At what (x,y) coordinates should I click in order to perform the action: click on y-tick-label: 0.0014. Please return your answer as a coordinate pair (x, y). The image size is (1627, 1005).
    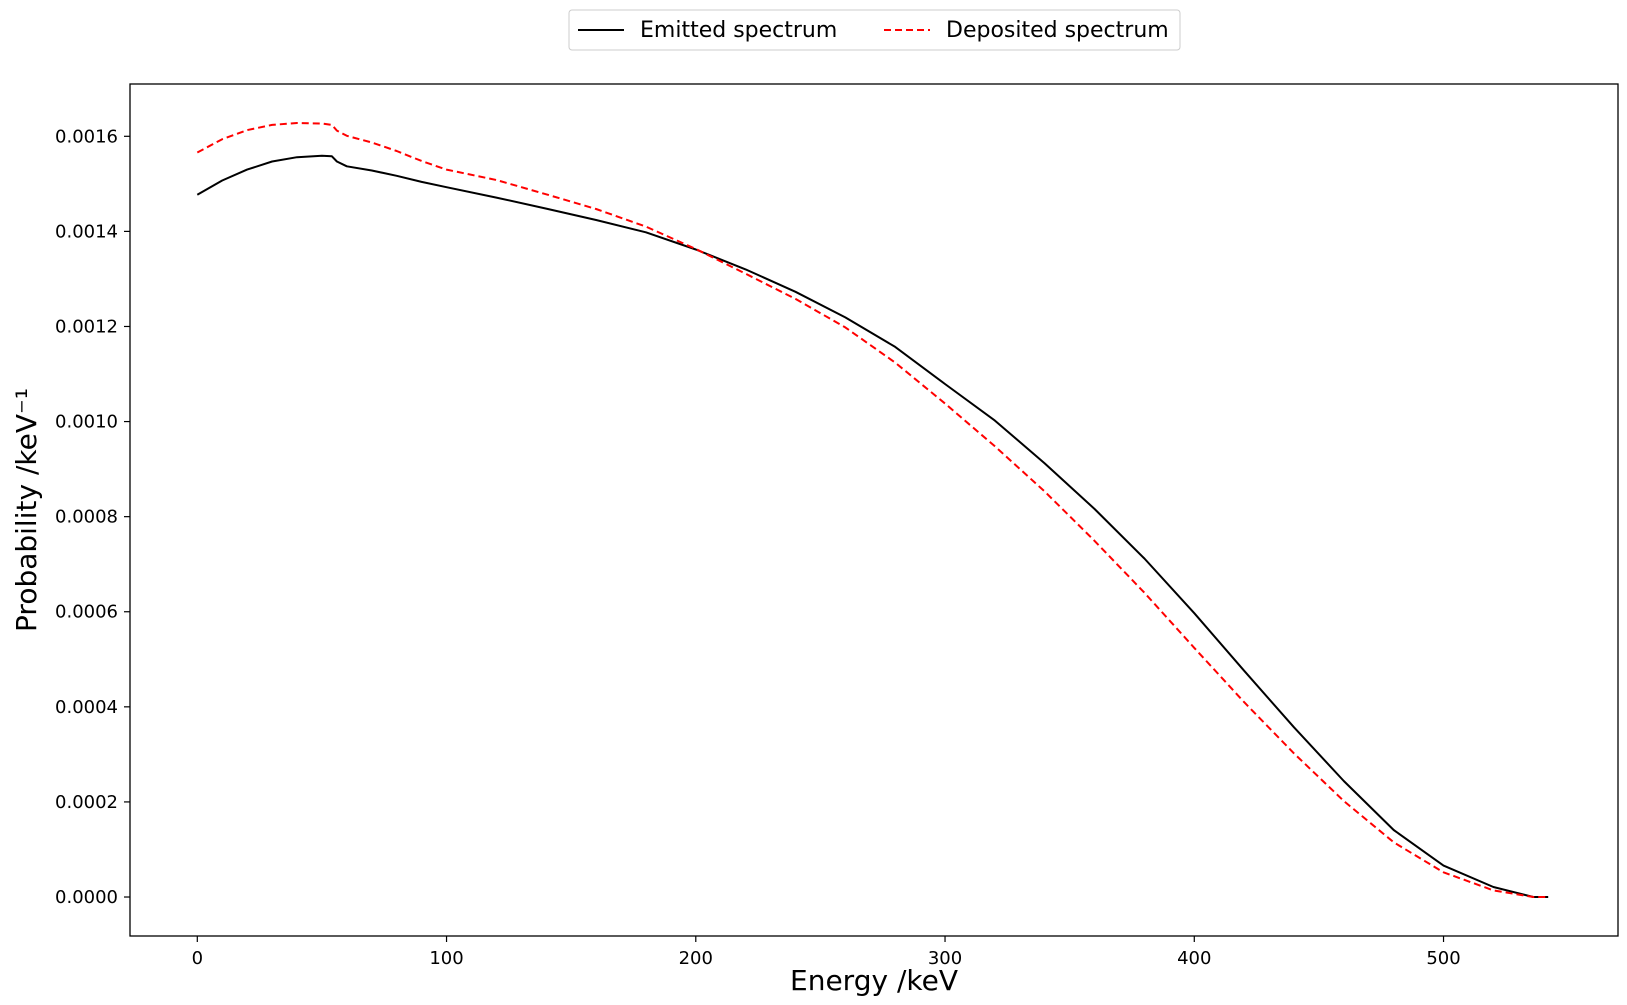
    Looking at the image, I should click on (86, 231).